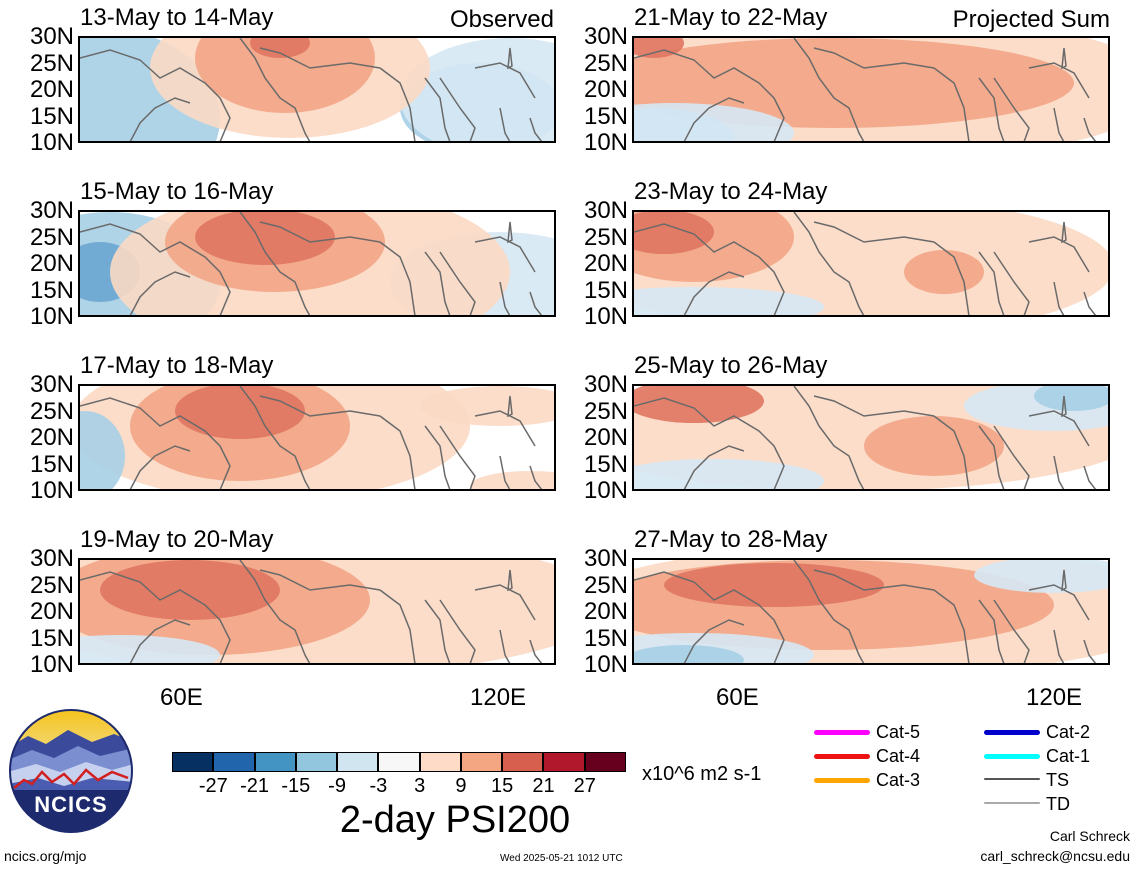 The image size is (1135, 872). What do you see at coordinates (1089, 836) in the screenshot?
I see `footer-author: Carl Schreck` at bounding box center [1089, 836].